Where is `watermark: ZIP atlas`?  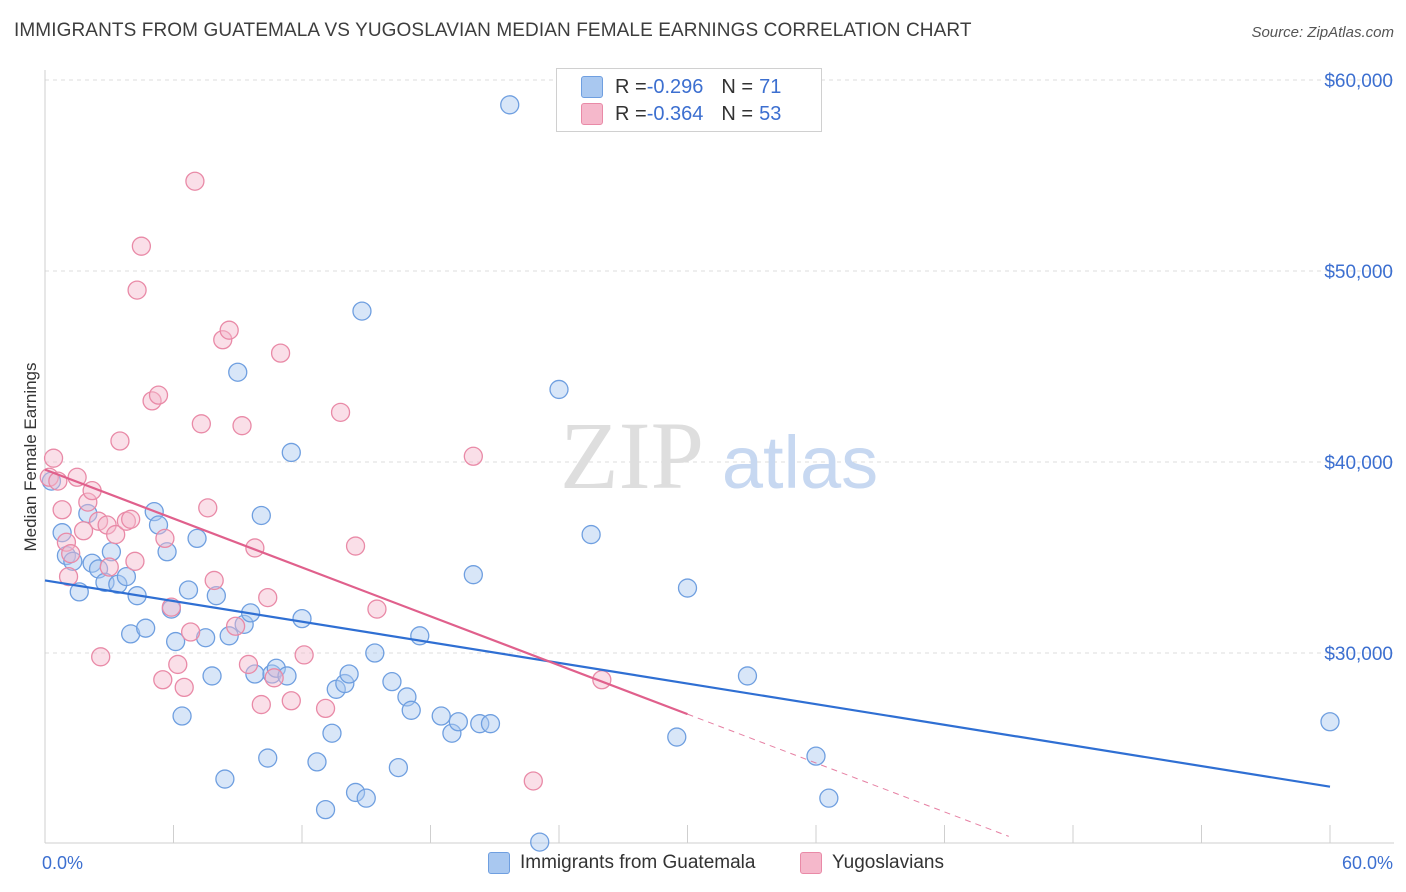
watermark: ZIP atlas is located at coordinates (719, 455).